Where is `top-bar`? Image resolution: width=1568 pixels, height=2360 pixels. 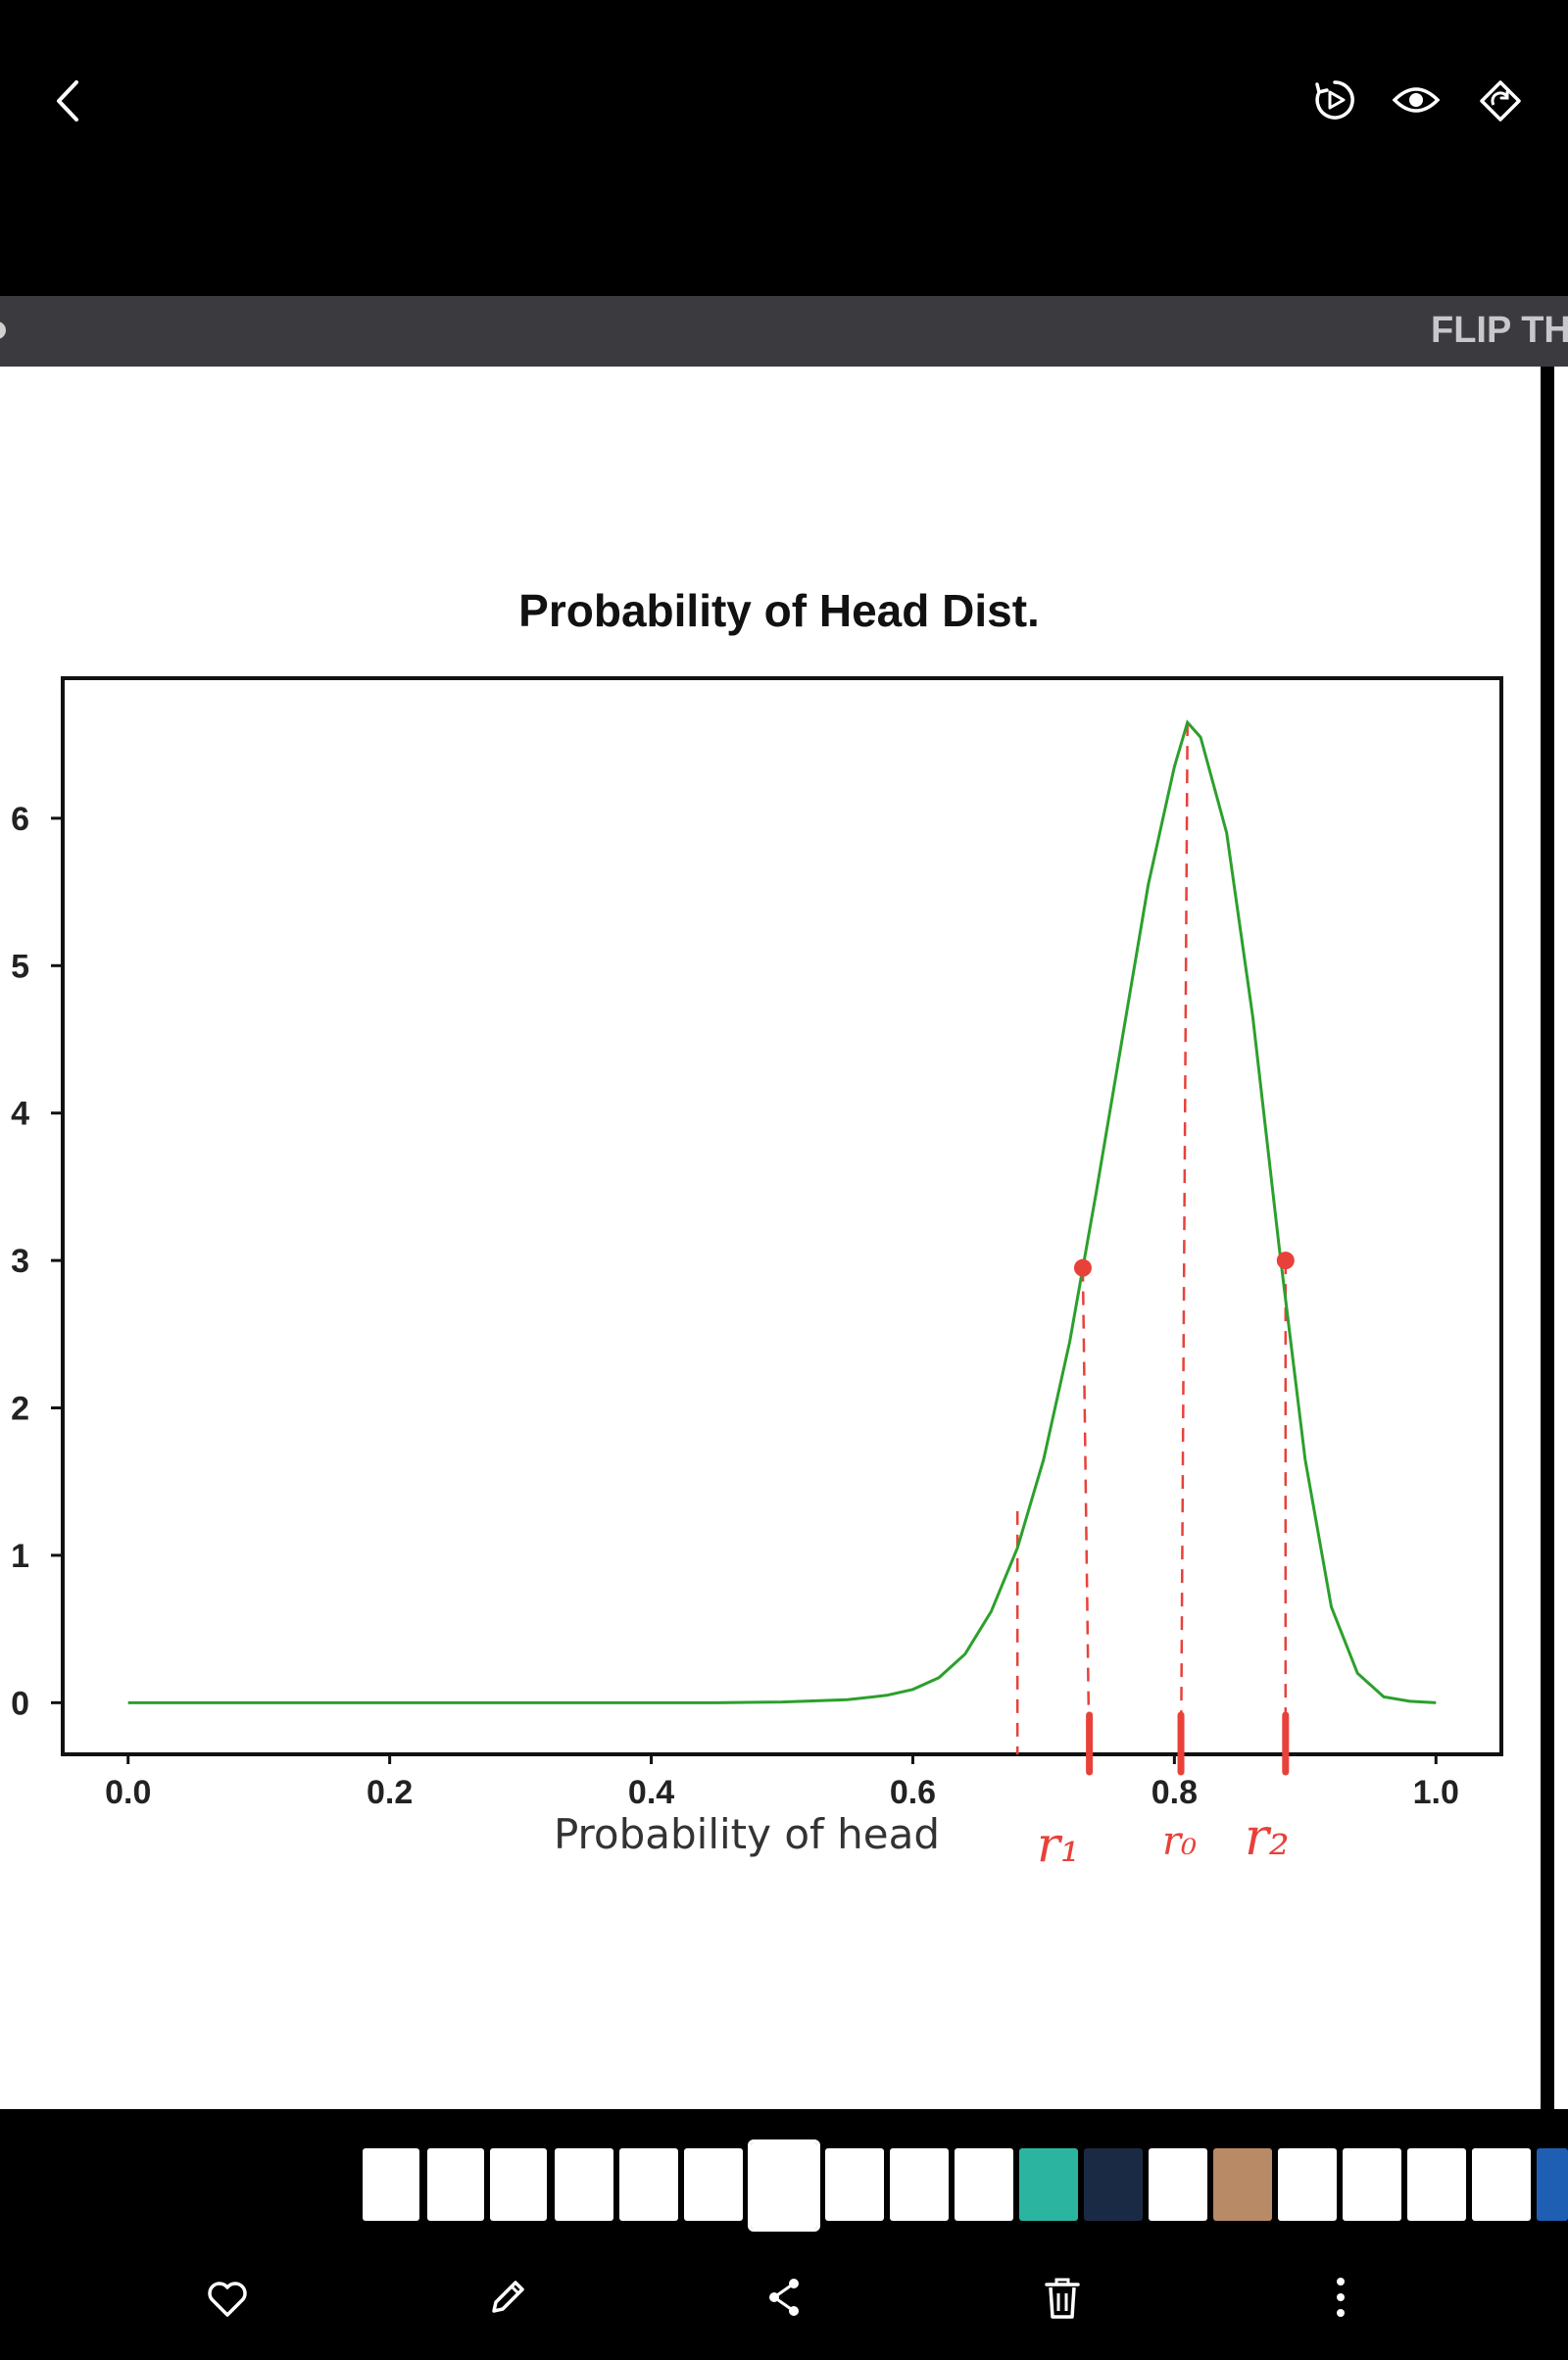
top-bar is located at coordinates (784, 148).